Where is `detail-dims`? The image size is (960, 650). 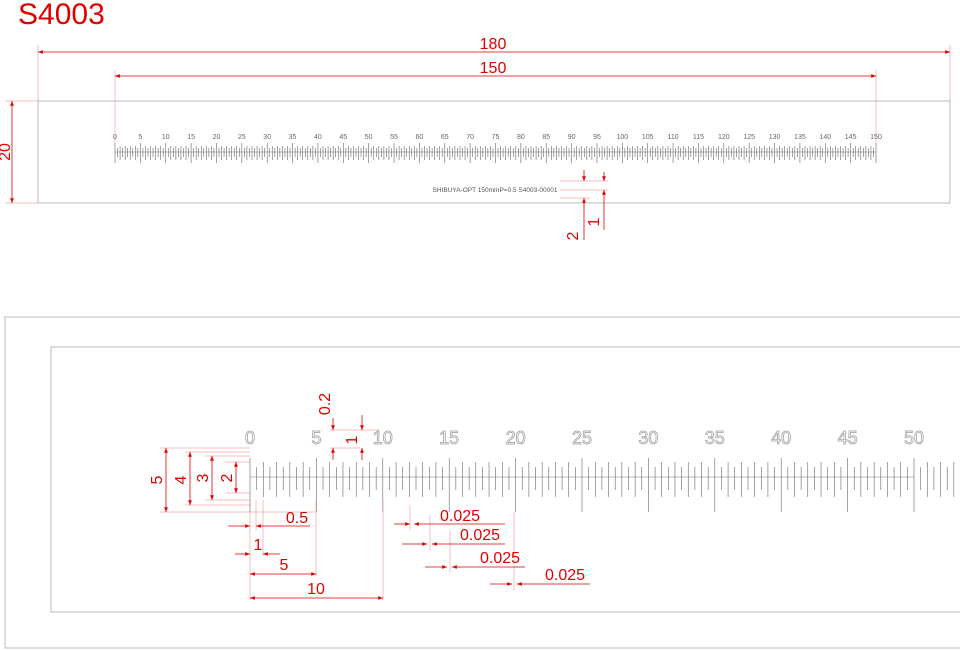
detail-dims is located at coordinates (375, 507).